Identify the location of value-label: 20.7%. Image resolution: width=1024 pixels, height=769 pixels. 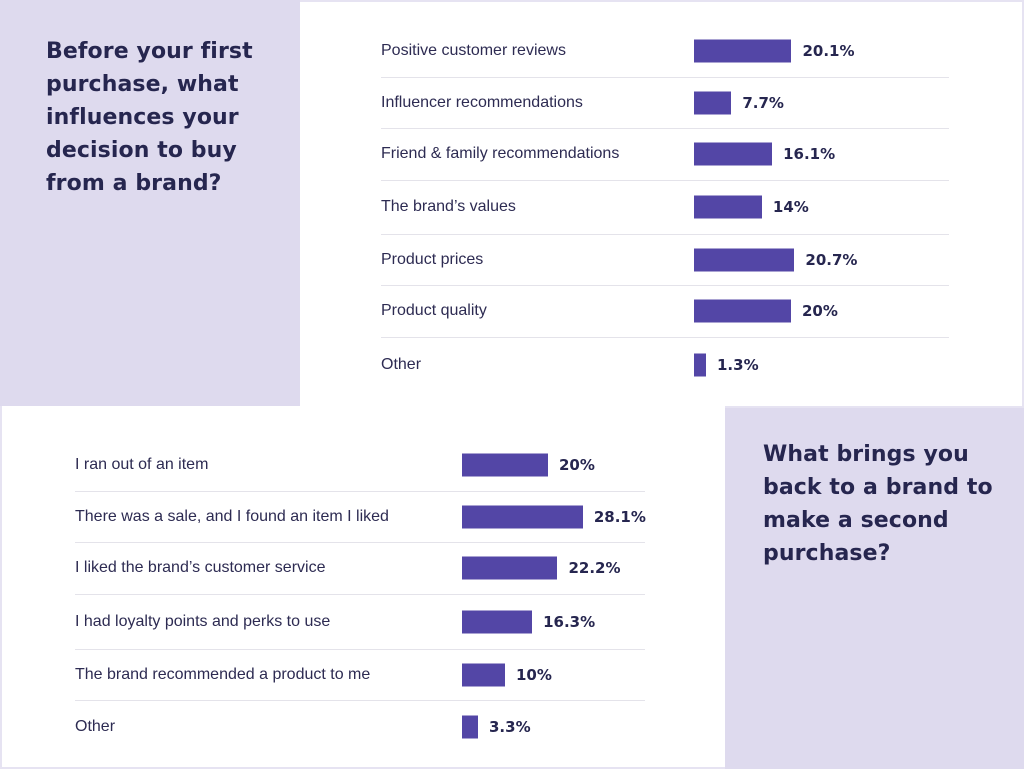
(831, 259).